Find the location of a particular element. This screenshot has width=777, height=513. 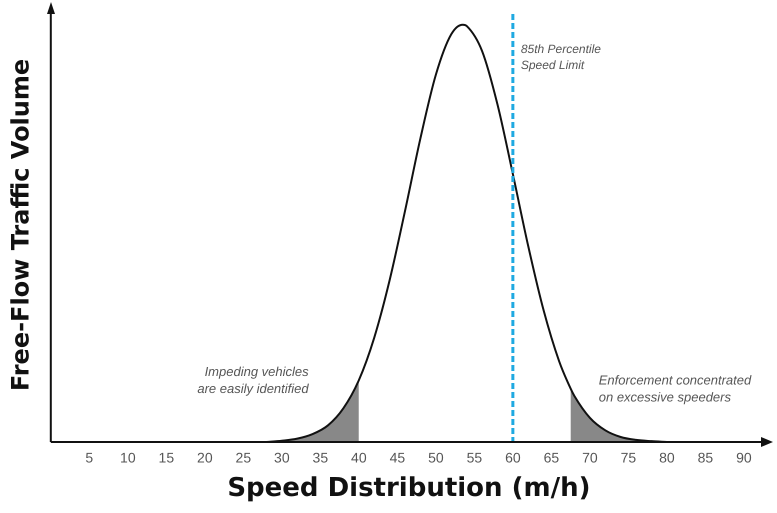

annotation: Enforcement concentrated on excessive speeders is located at coordinates (675, 388).